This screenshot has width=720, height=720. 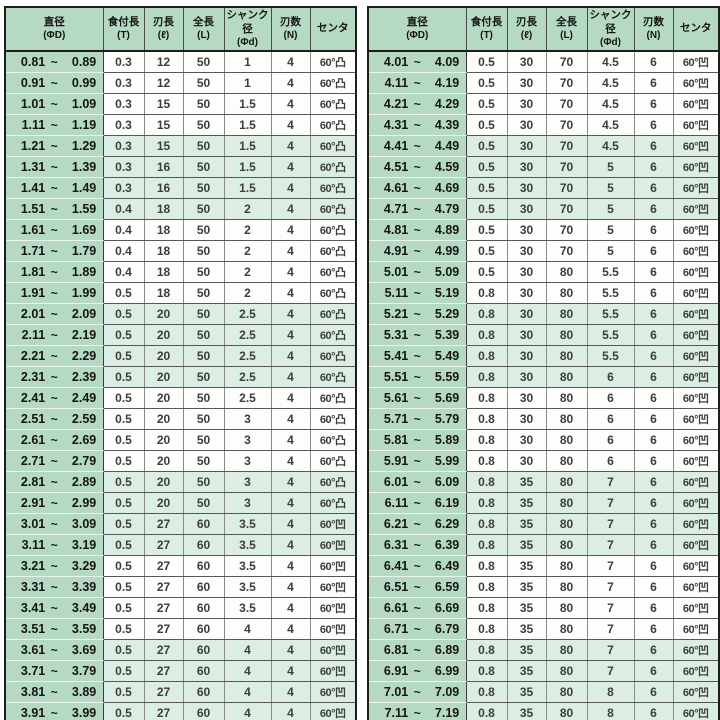 I want to click on diameter-min: 5.11, so click(x=396, y=292).